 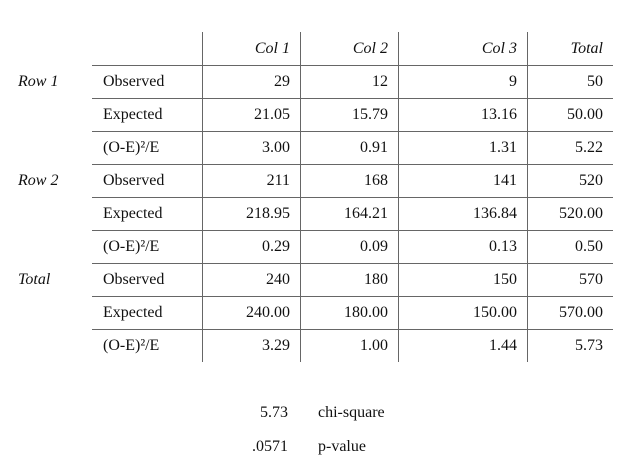 What do you see at coordinates (581, 213) in the screenshot?
I see `cell-value: 520.00` at bounding box center [581, 213].